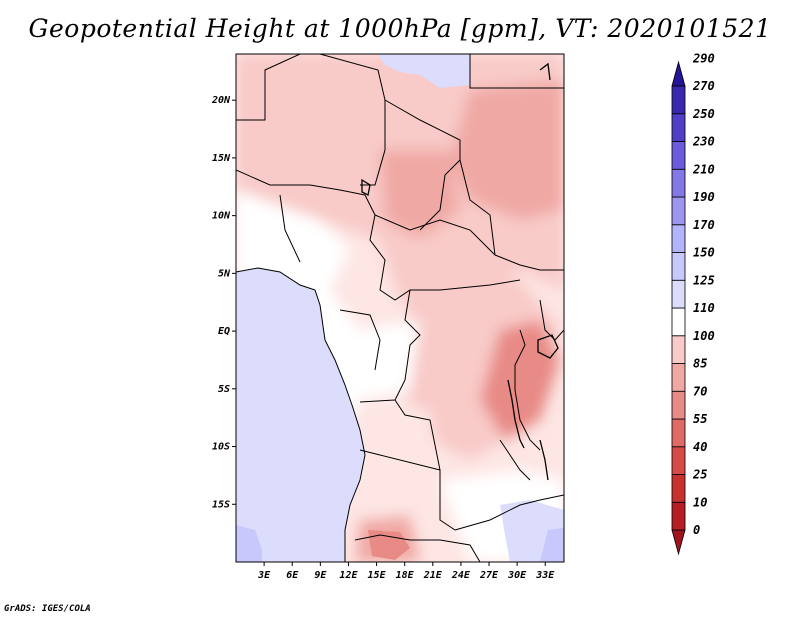 The image size is (800, 618). I want to click on y-tick-label: 5N, so click(224, 273).